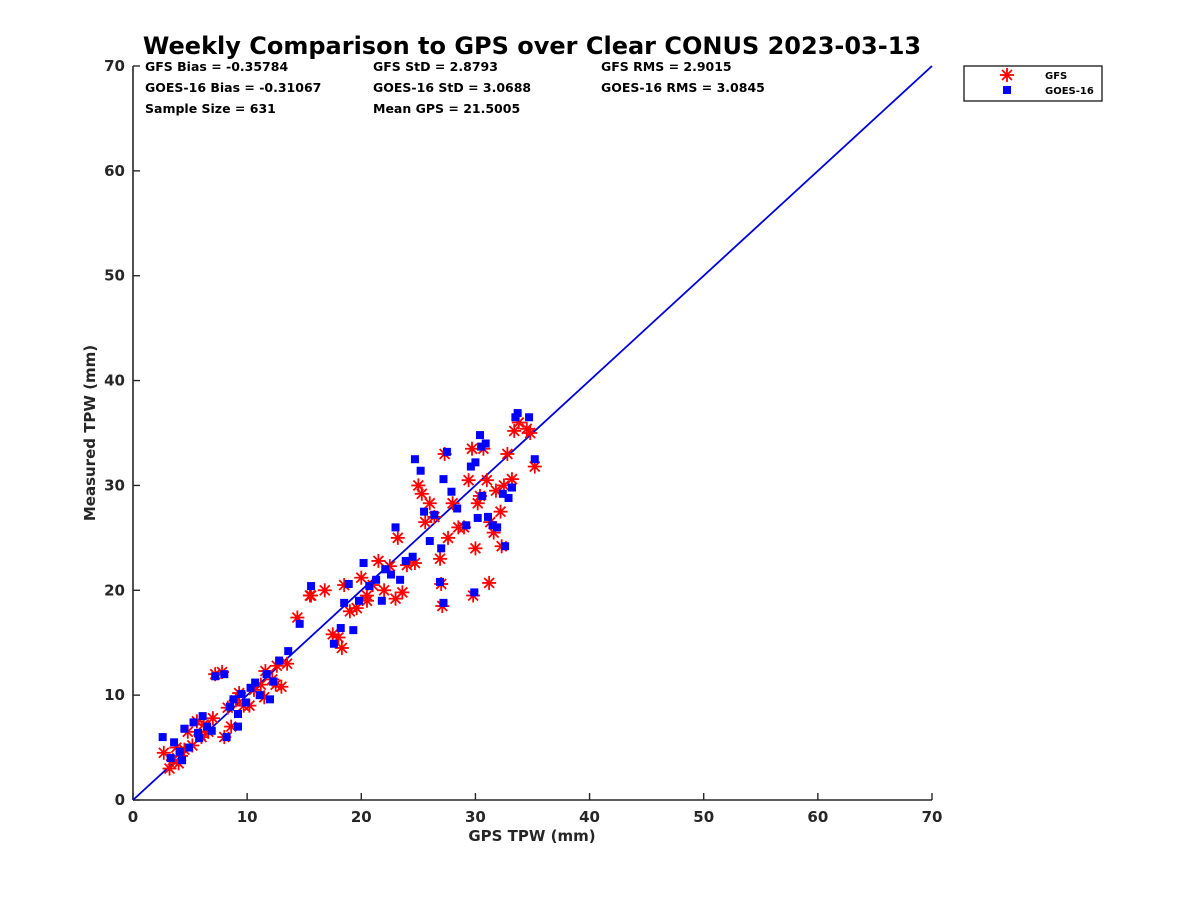  What do you see at coordinates (446, 108) in the screenshot?
I see `stat-mean-gps: Mean GPS = 21.5005` at bounding box center [446, 108].